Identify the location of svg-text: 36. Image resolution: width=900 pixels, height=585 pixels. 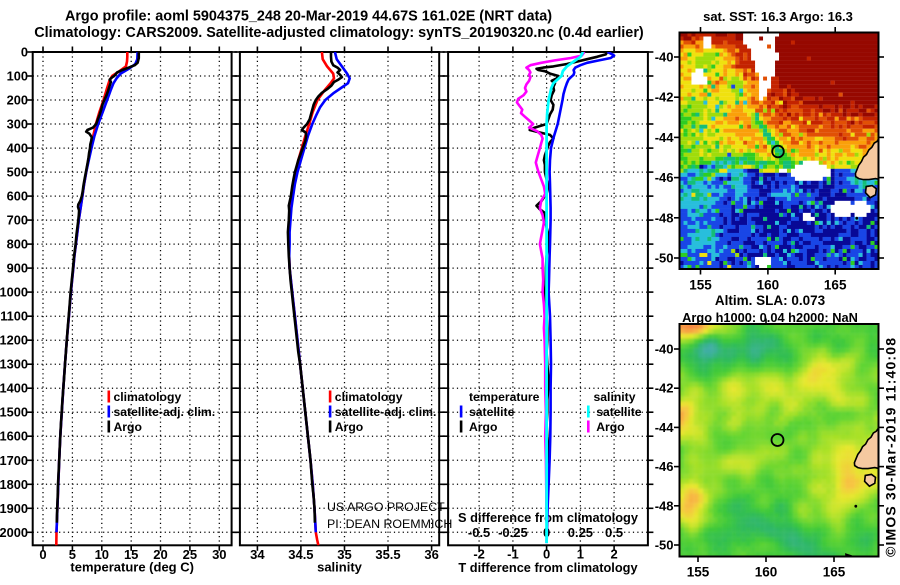
(431, 554).